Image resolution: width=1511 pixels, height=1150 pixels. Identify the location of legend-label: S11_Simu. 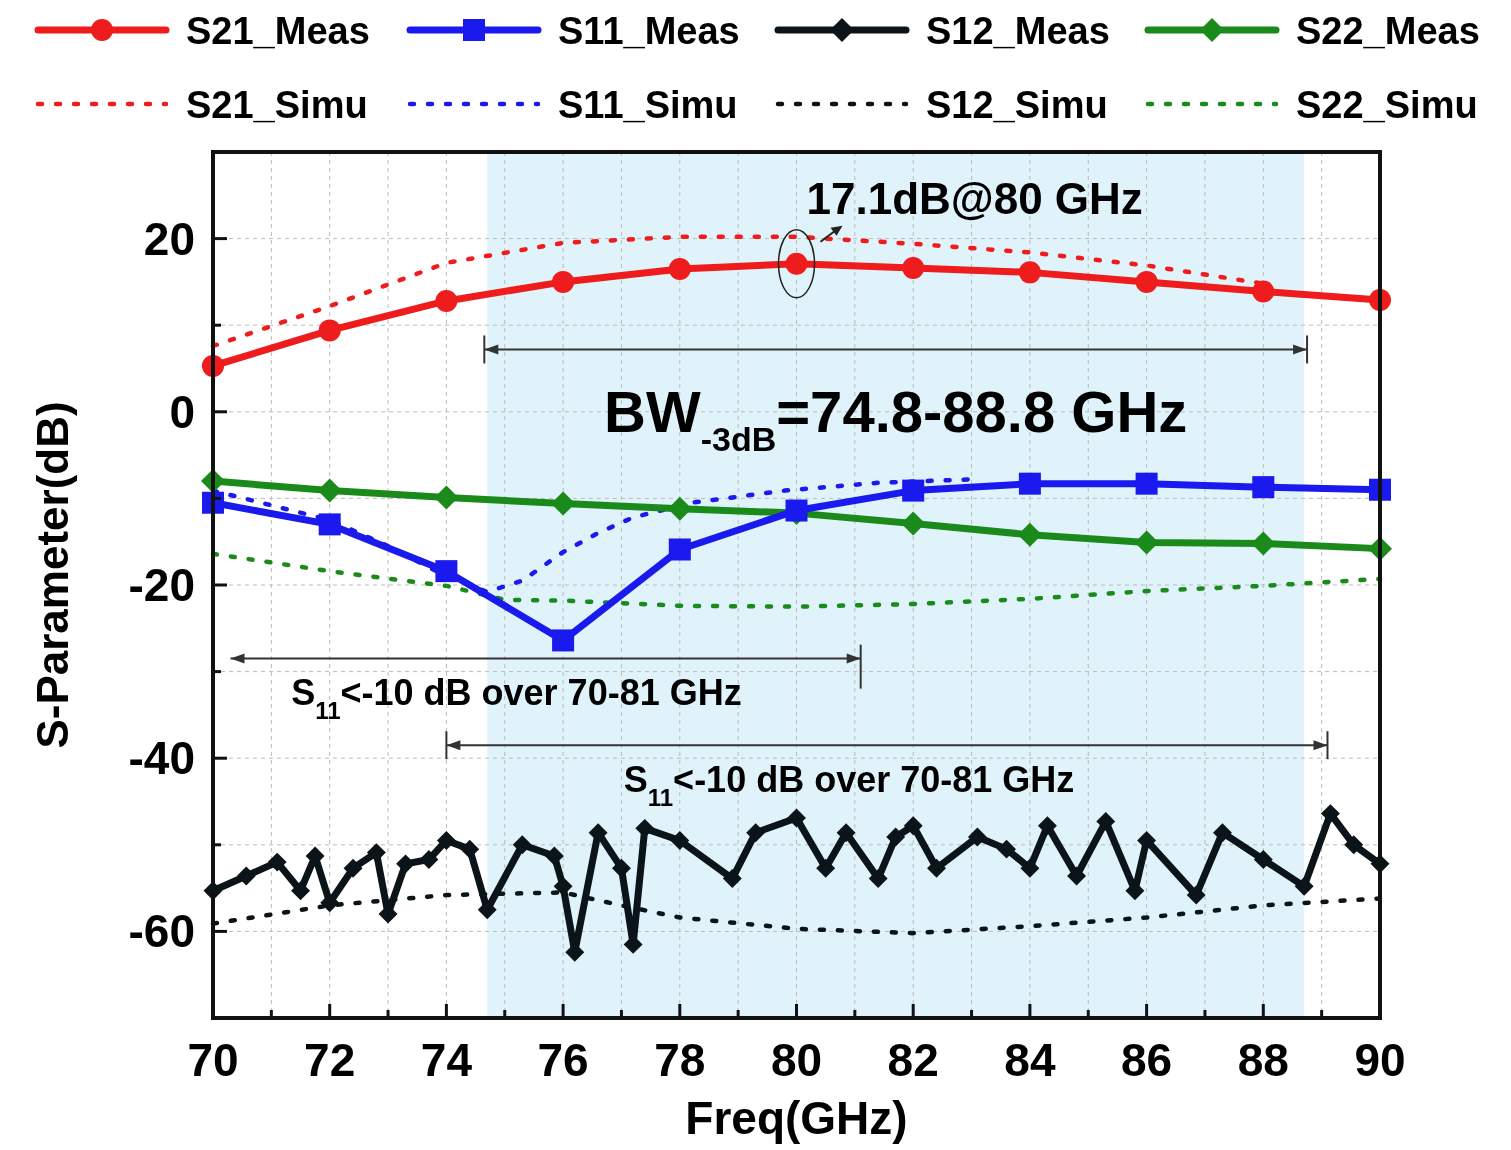
(648, 105).